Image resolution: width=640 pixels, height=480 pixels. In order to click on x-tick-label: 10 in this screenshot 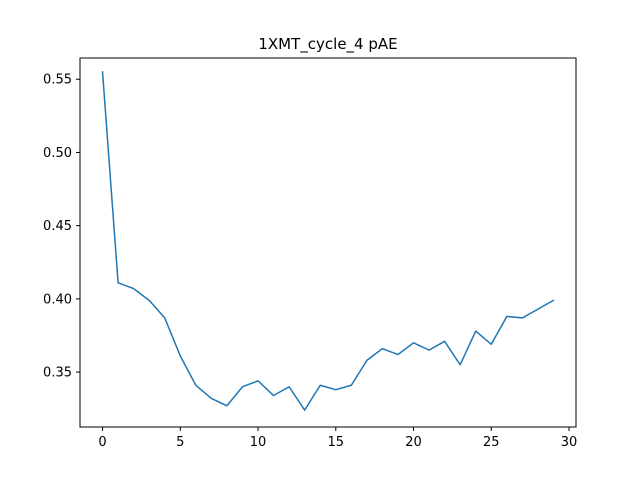, I will do `click(258, 442)`.